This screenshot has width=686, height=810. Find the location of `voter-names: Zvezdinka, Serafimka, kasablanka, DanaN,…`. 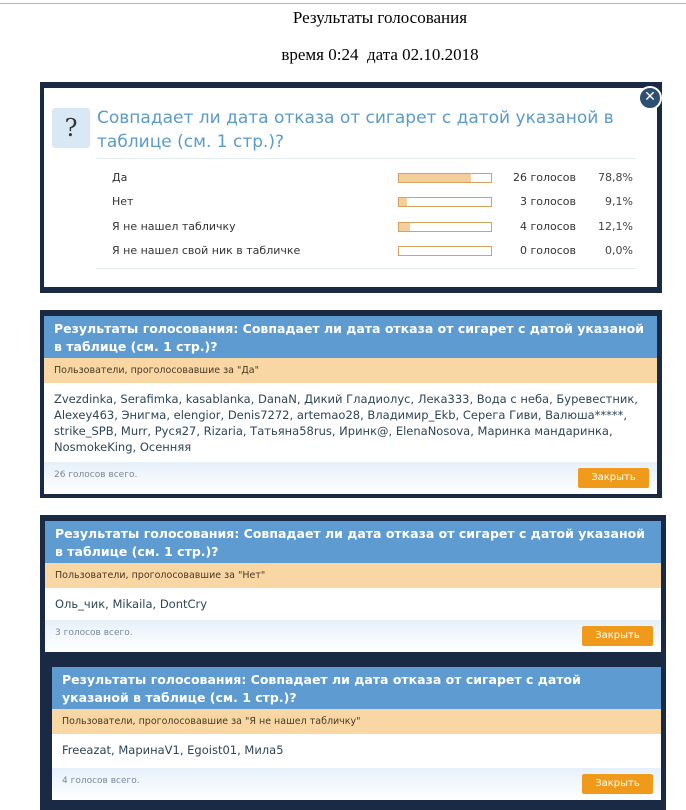

voter-names: Zvezdinka, Serafimka, kasablanka, DanaN,… is located at coordinates (346, 423).